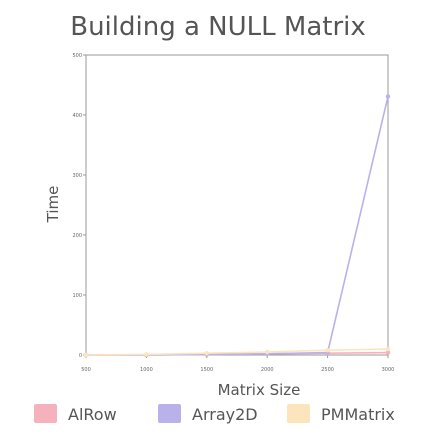 The width and height of the screenshot is (429, 440). I want to click on y-tick-label: 300, so click(77, 176).